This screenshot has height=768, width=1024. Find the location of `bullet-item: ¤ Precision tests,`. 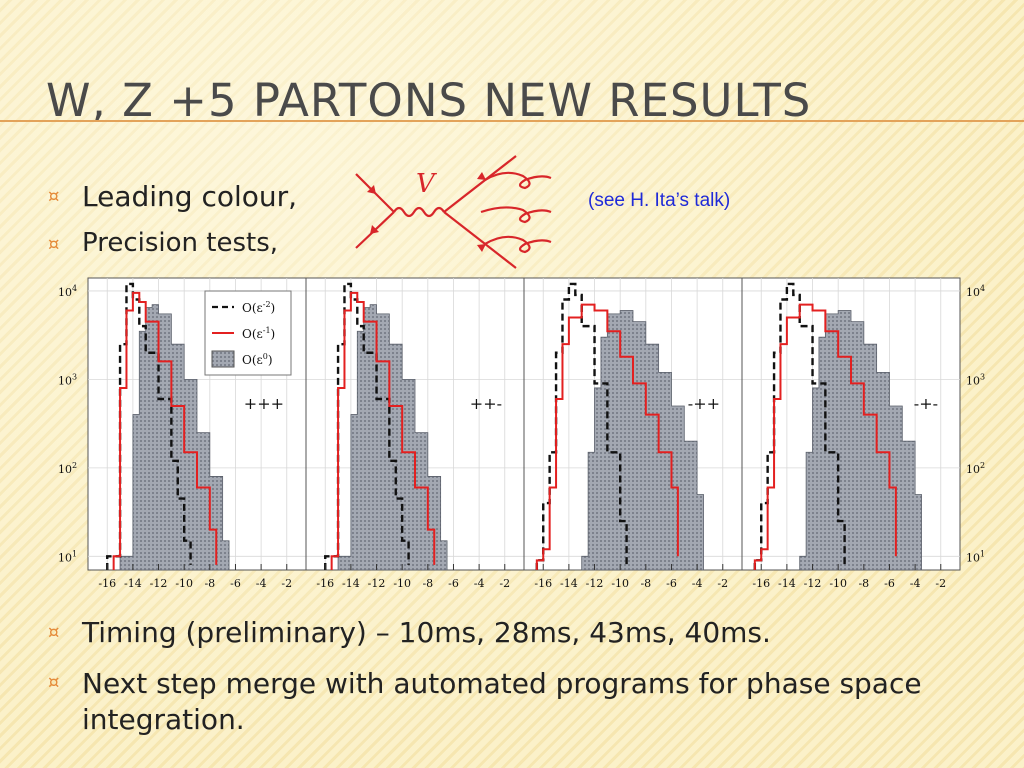

bullet-item: ¤ Precision tests, is located at coordinates (163, 244).